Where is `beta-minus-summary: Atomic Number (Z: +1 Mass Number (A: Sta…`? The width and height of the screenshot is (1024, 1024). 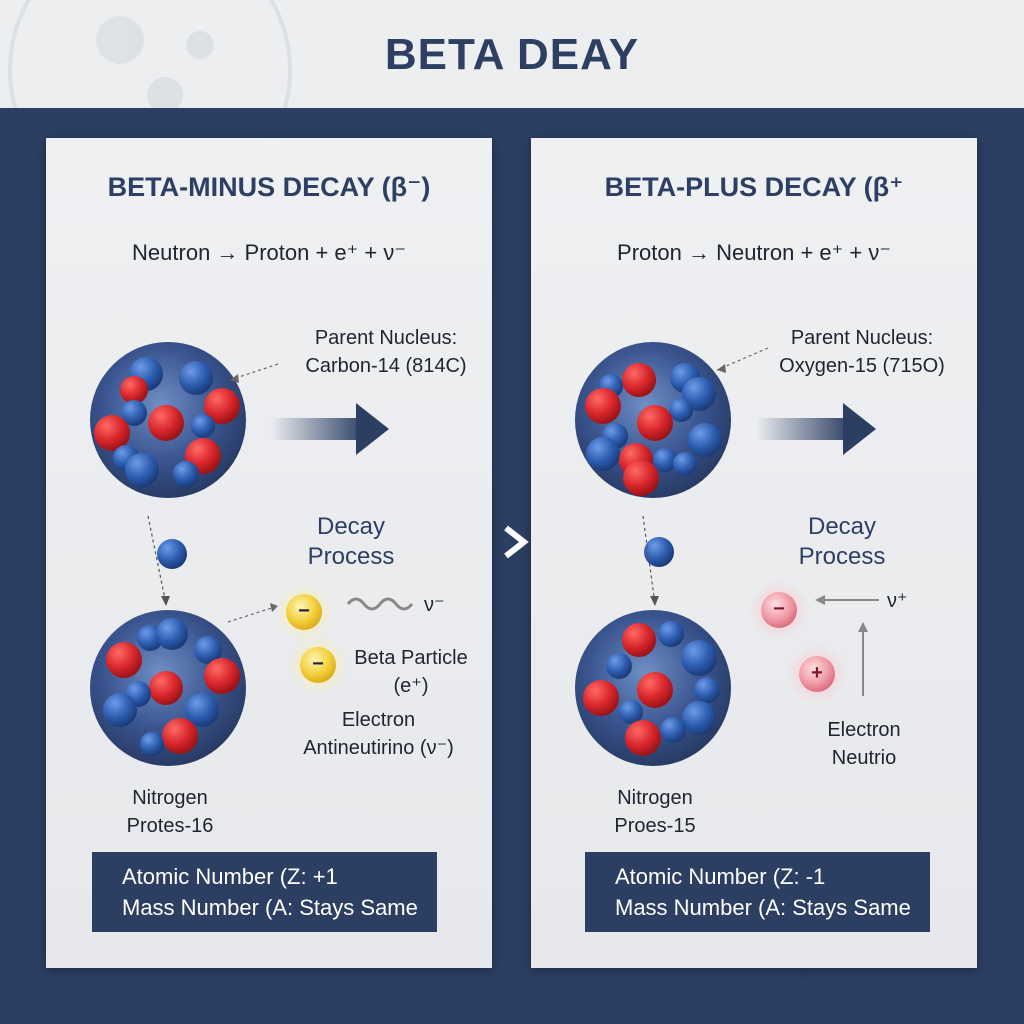 beta-minus-summary: Atomic Number (Z: +1 Mass Number (A: Sta… is located at coordinates (264, 892).